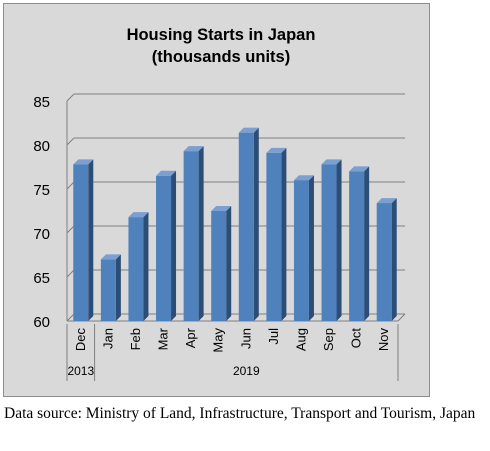  What do you see at coordinates (163, 338) in the screenshot?
I see `category-label: Mar` at bounding box center [163, 338].